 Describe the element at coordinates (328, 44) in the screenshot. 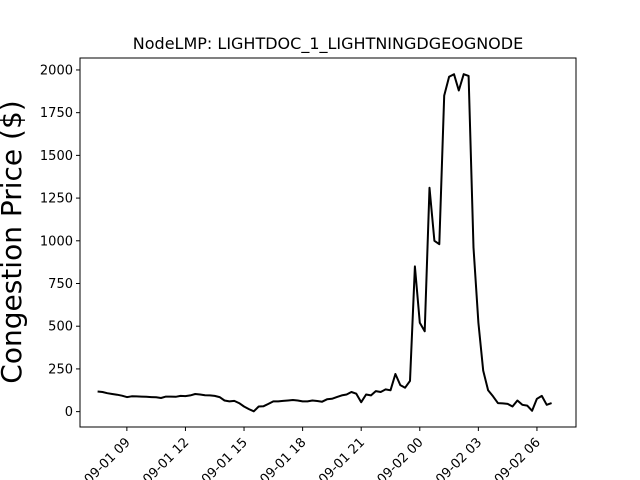

I see `chart-title: NodeLMP: LIGHTDOC_1_LIGHTNINGDGEOGNODE` at that location.